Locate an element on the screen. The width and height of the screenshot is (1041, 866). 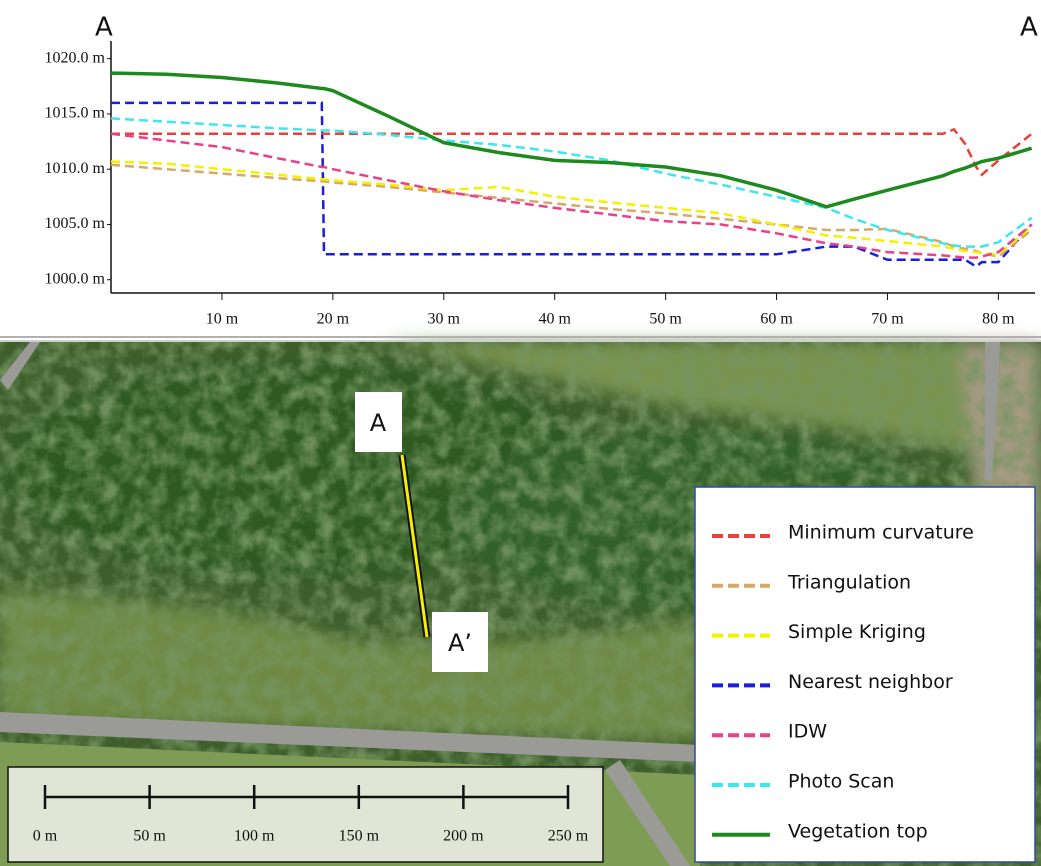
y-tick-label: 1020.0 m is located at coordinates (75, 57).